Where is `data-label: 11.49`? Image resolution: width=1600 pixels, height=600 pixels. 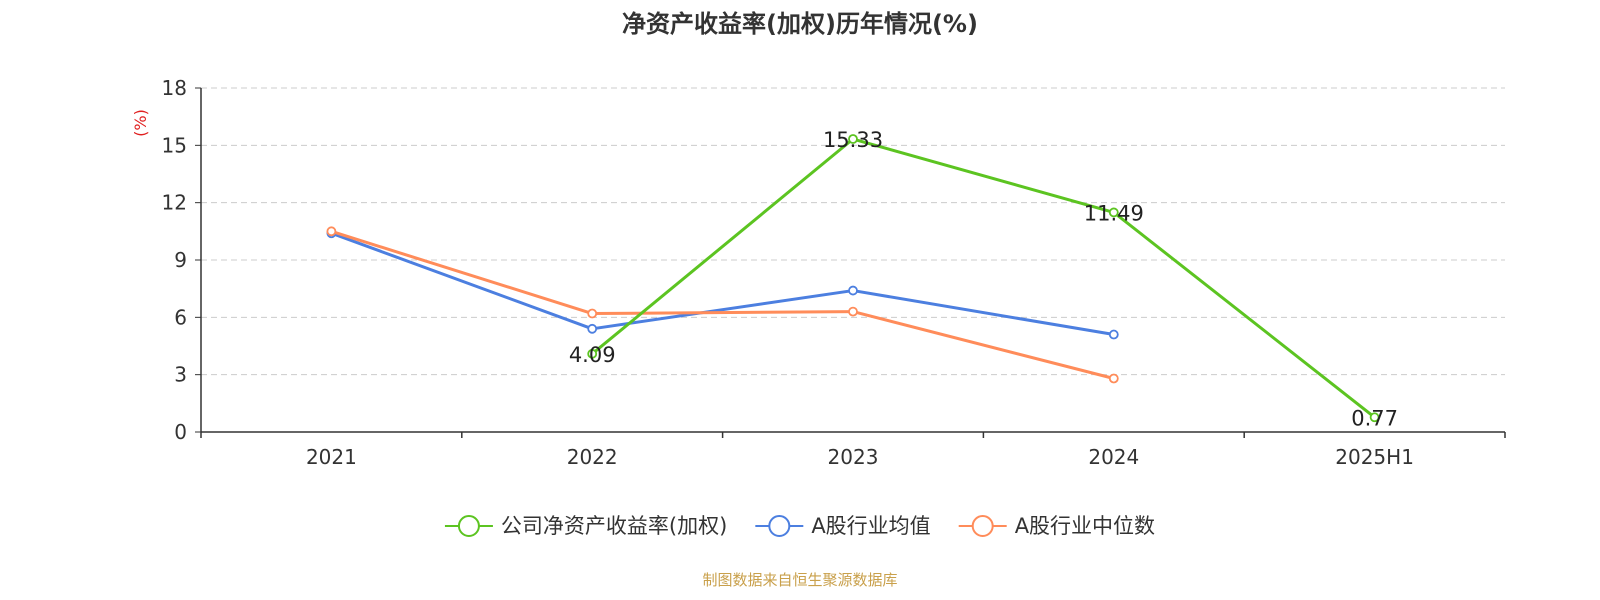
data-label: 11.49 is located at coordinates (1114, 213).